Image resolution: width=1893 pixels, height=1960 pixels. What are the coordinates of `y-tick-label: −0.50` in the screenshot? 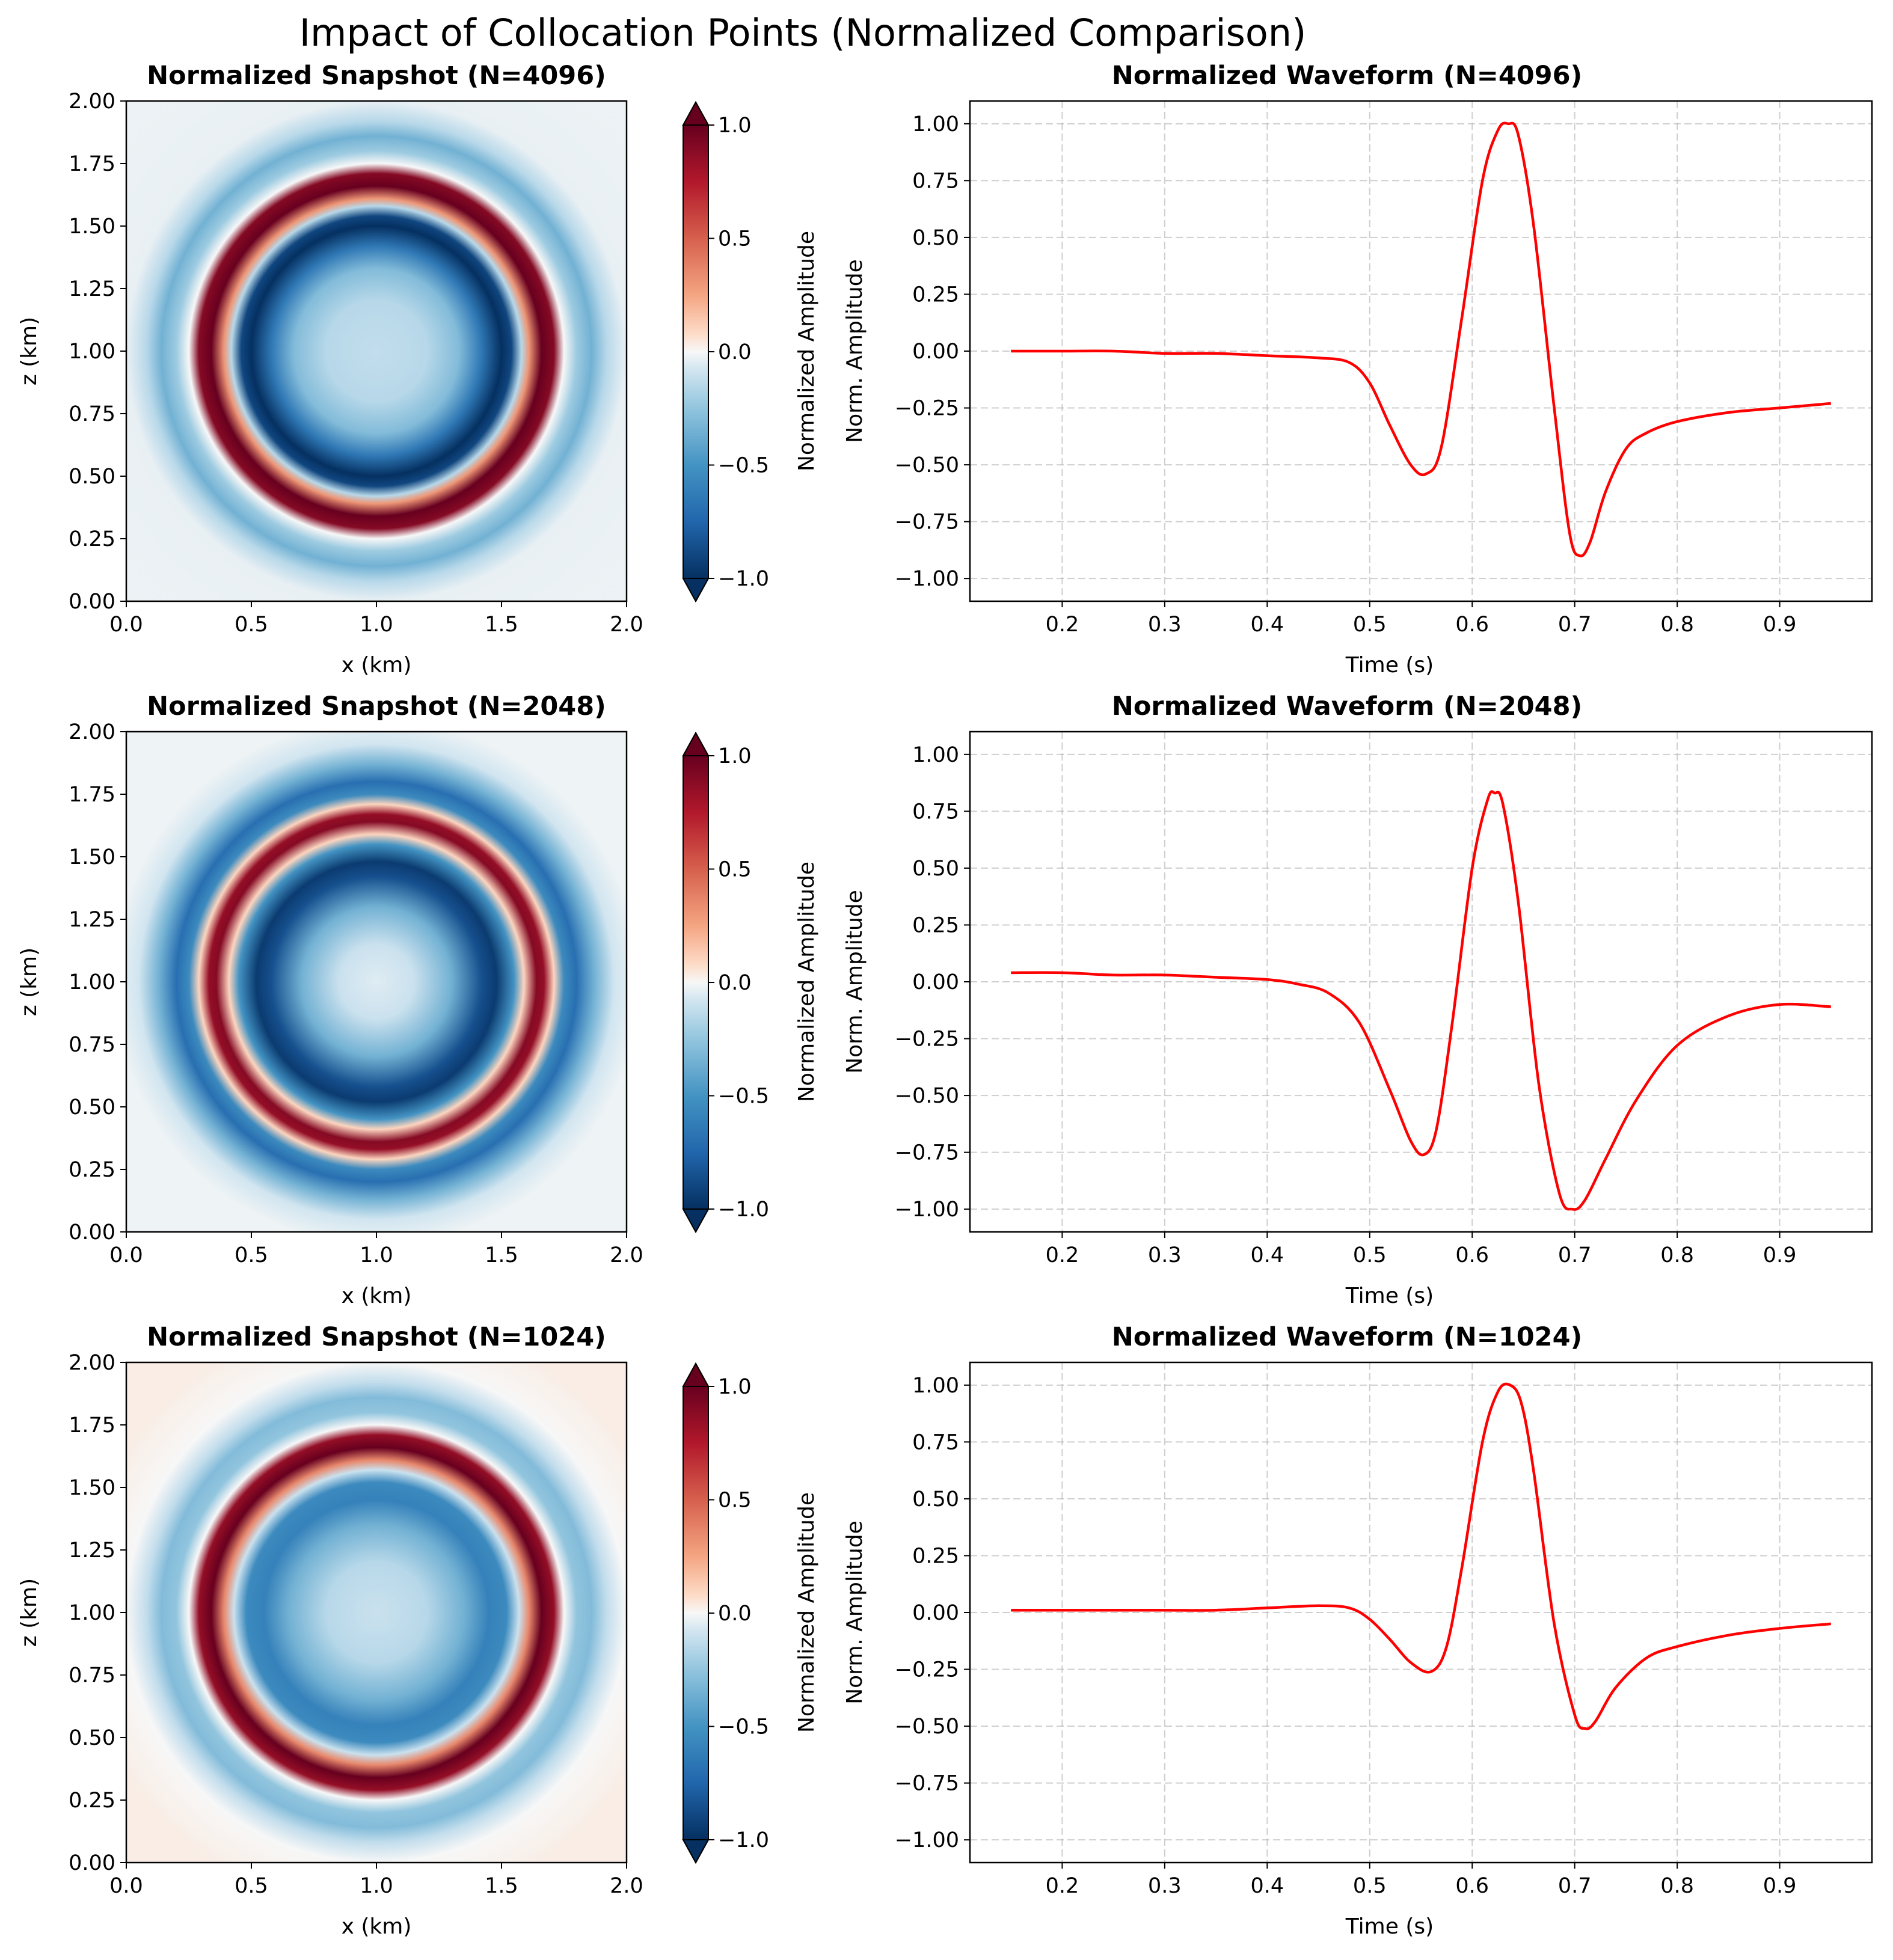 It's located at (927, 465).